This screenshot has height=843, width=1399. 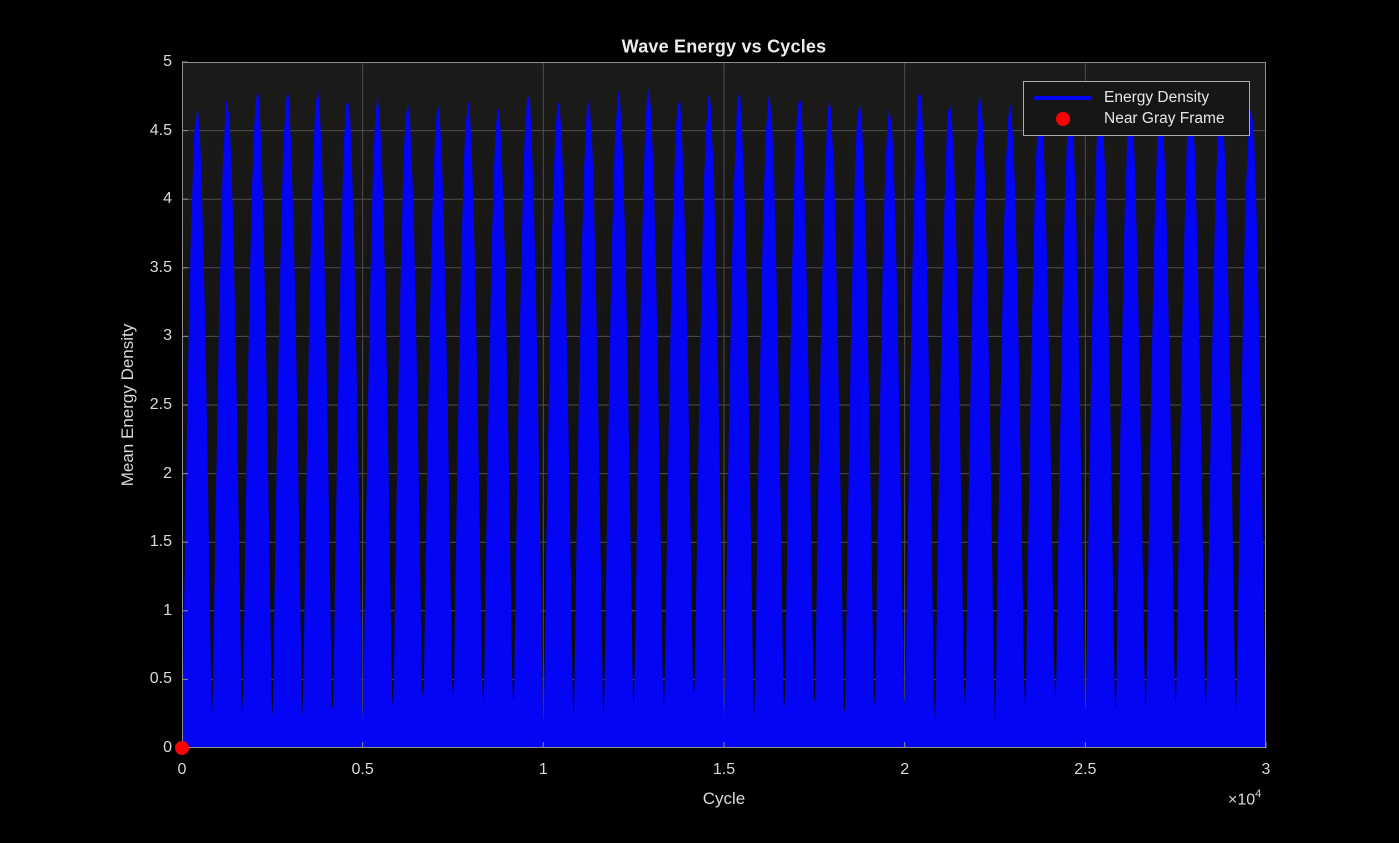 I want to click on multiplier-exponent: 4, so click(x=1258, y=794).